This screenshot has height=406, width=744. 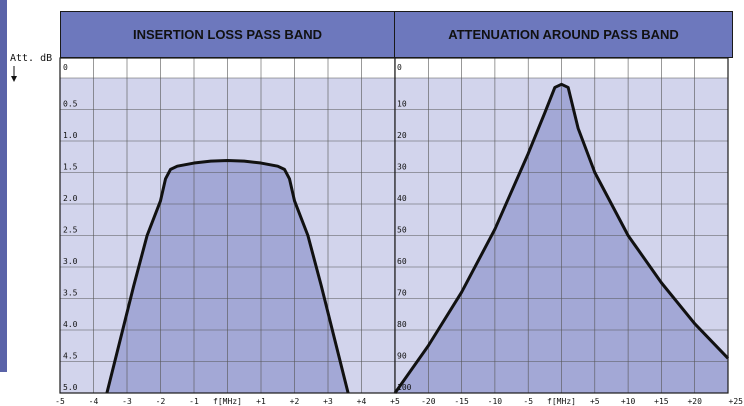 What do you see at coordinates (528, 401) in the screenshot?
I see `attenuation-x-tick-label: -5` at bounding box center [528, 401].